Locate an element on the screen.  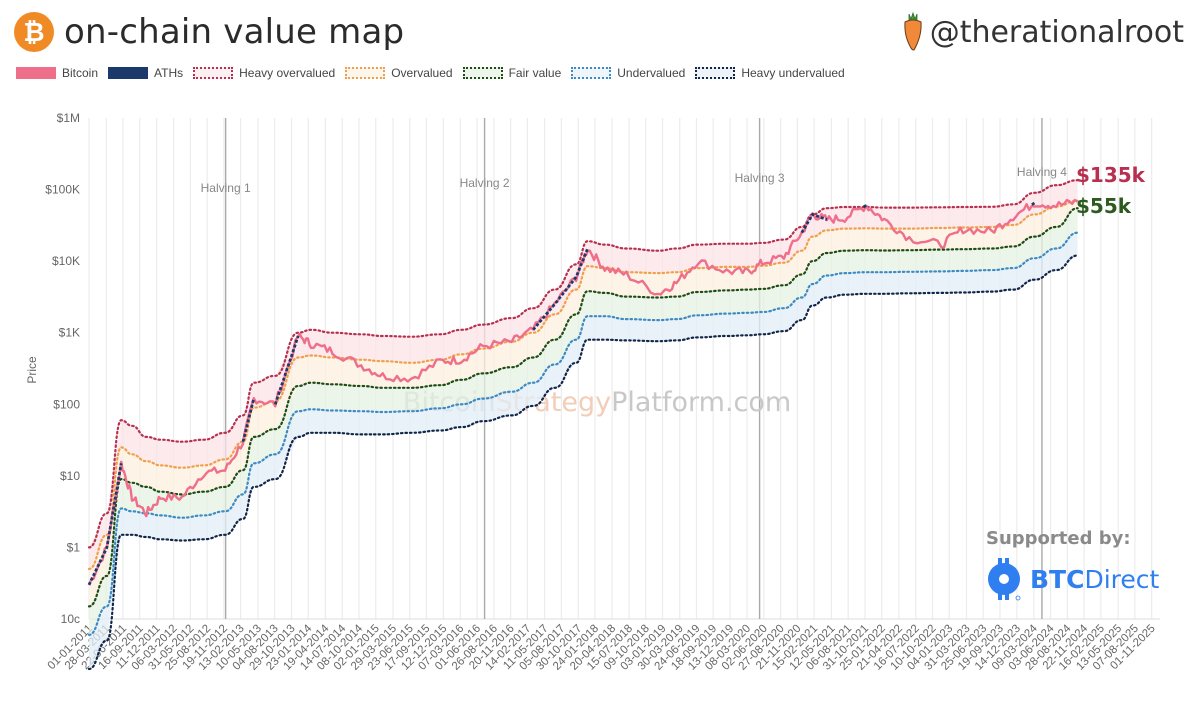
legend-item-undervalued: Undervalued is located at coordinates (628, 73).